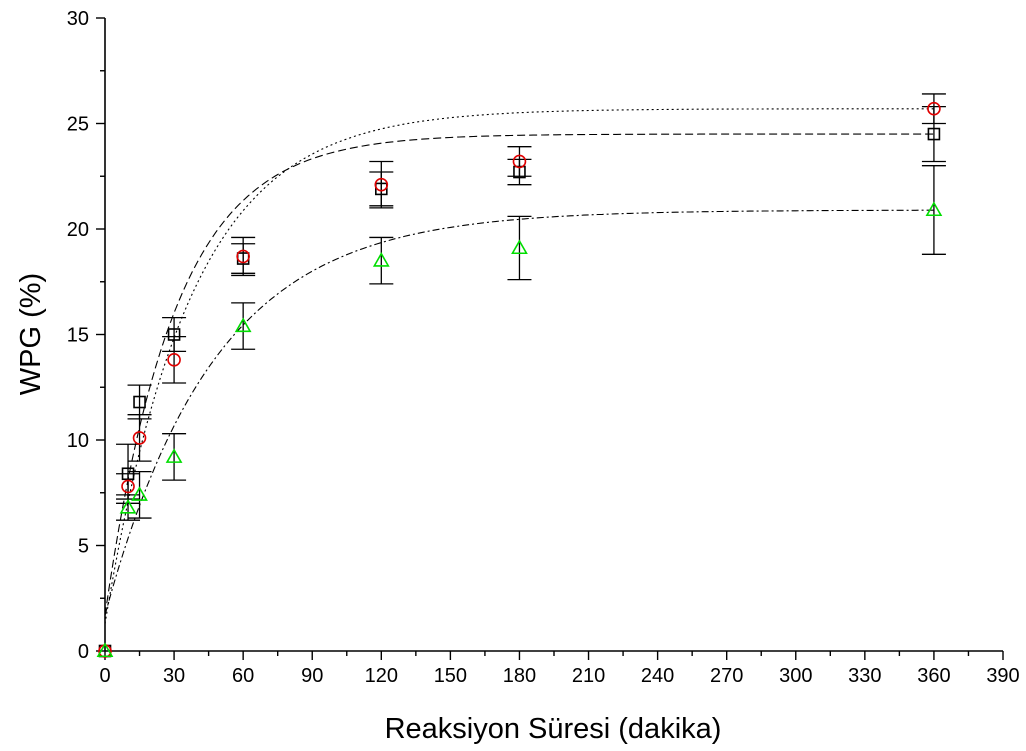 This screenshot has height=751, width=1026. Describe the element at coordinates (31, 334) in the screenshot. I see `y-axis-title: WPG (%)` at that location.